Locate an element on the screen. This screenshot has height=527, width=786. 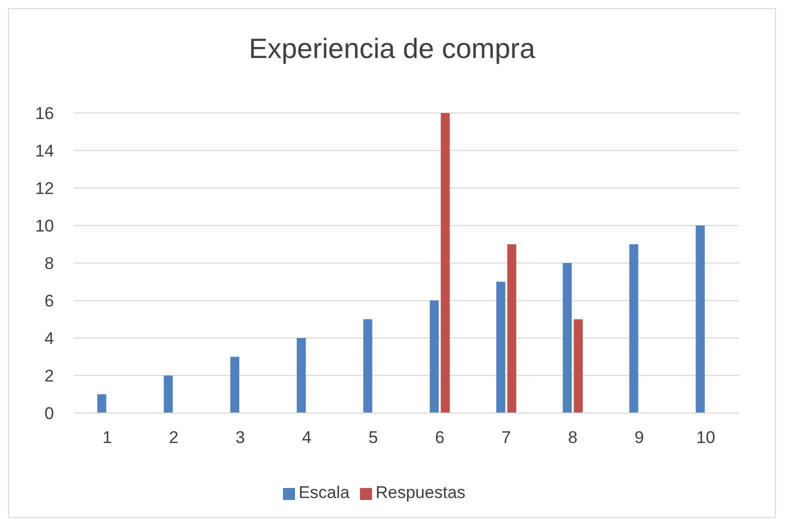
x-tick-label: 7 is located at coordinates (506, 438).